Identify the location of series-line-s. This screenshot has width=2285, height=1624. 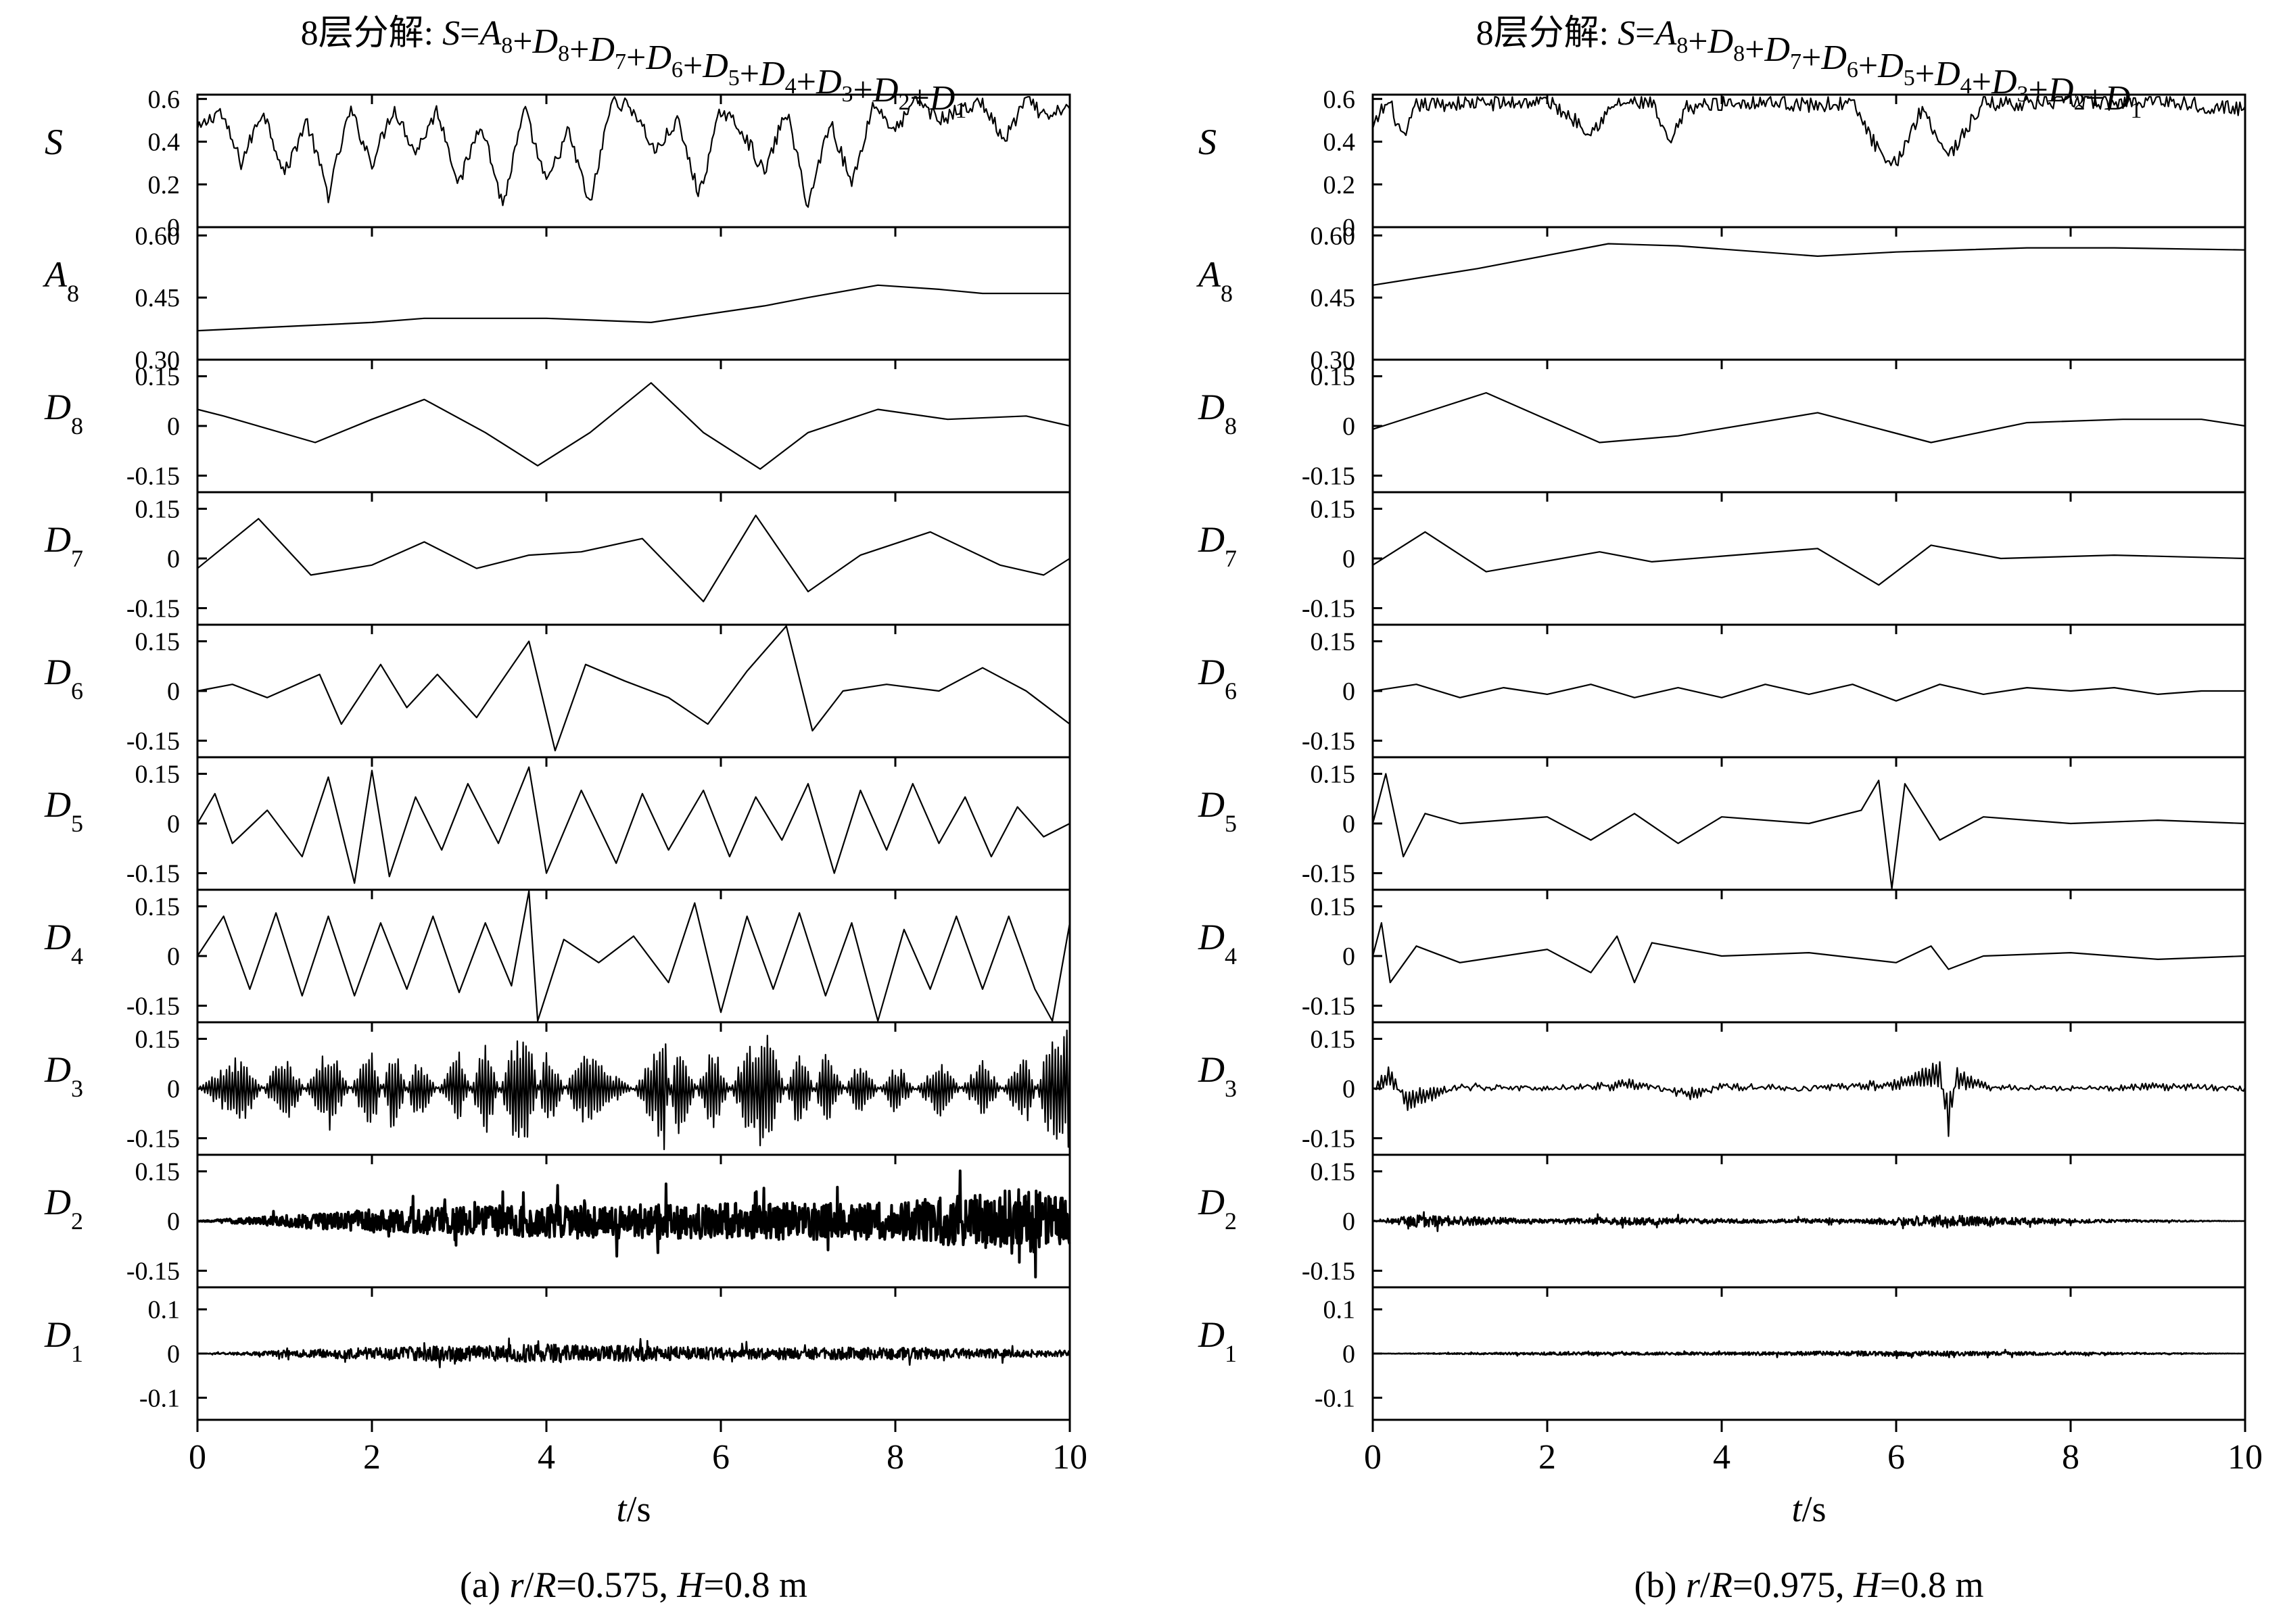
(633, 152).